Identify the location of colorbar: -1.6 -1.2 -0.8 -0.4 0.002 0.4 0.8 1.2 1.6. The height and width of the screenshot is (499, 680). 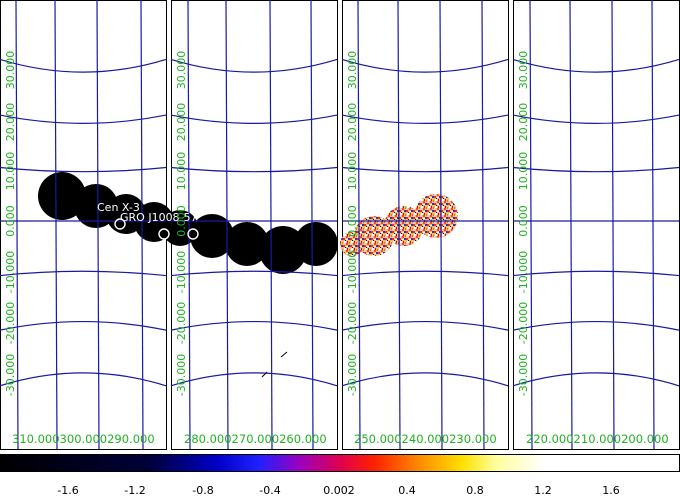
(340, 475).